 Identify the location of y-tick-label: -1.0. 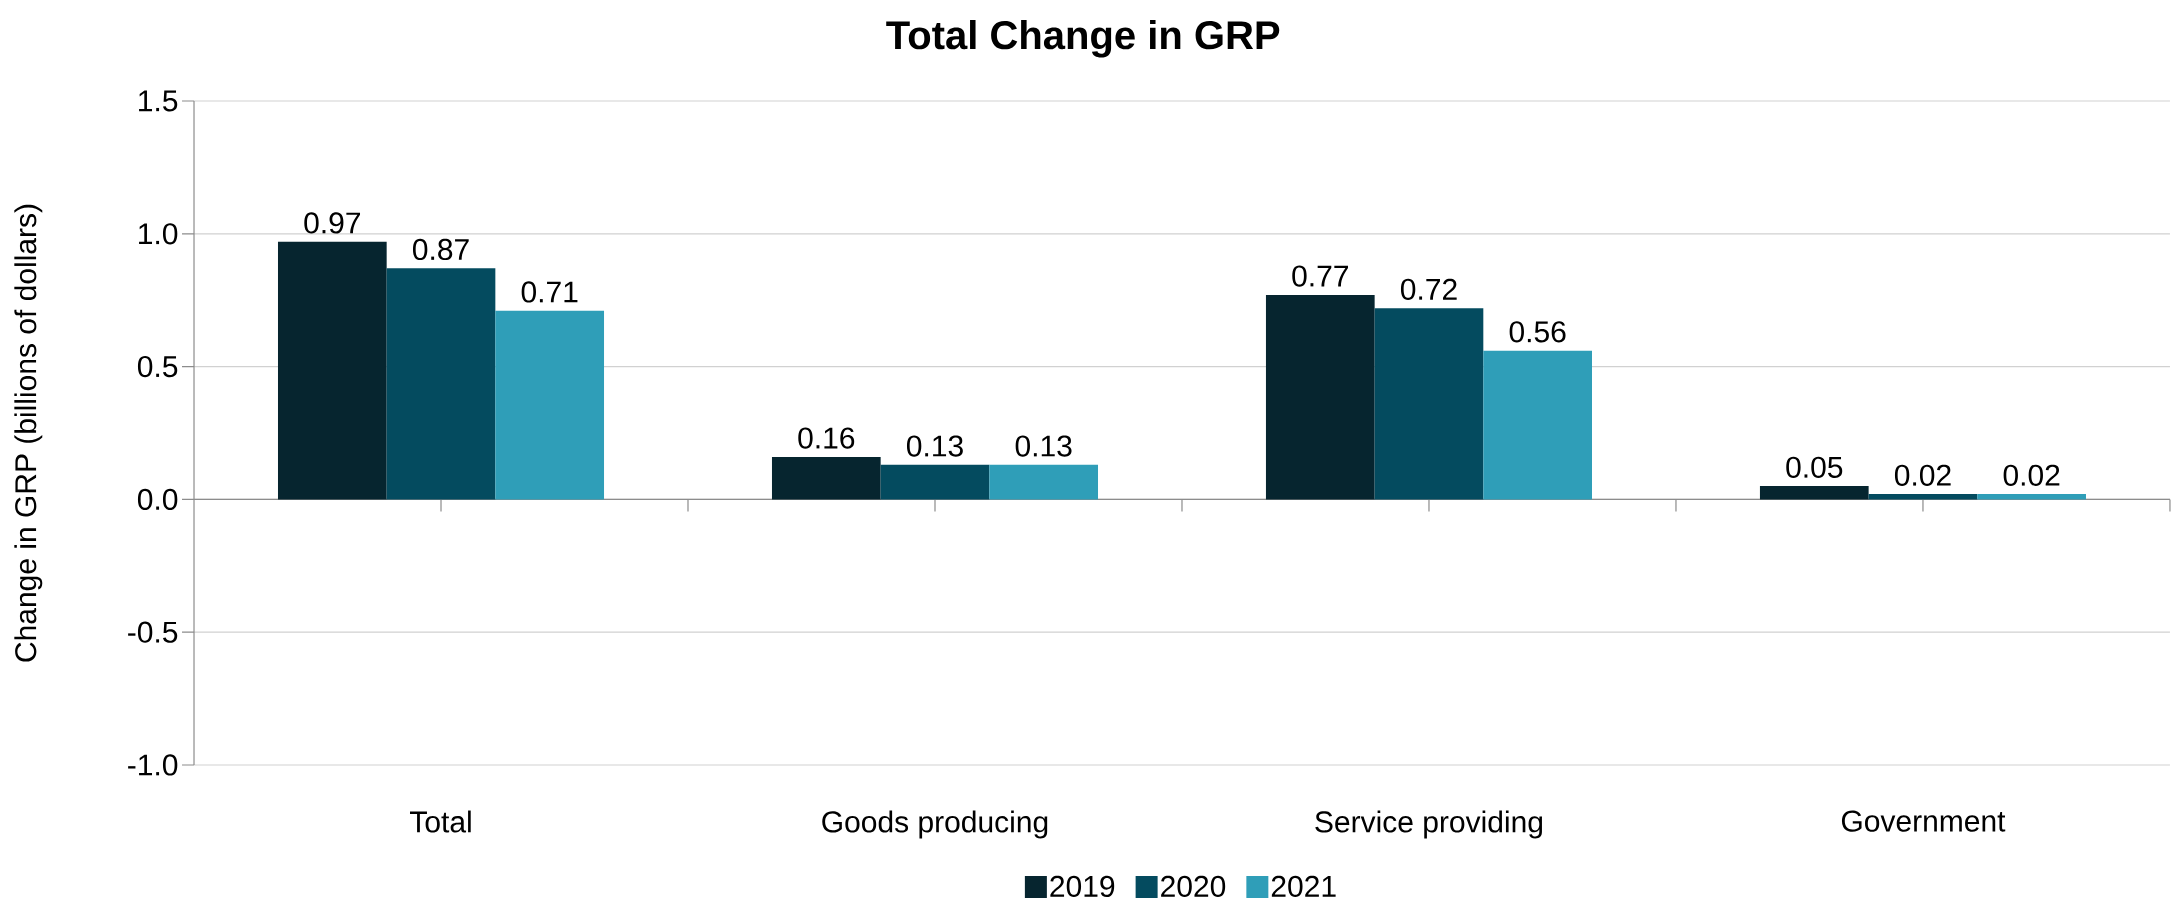
(153, 765).